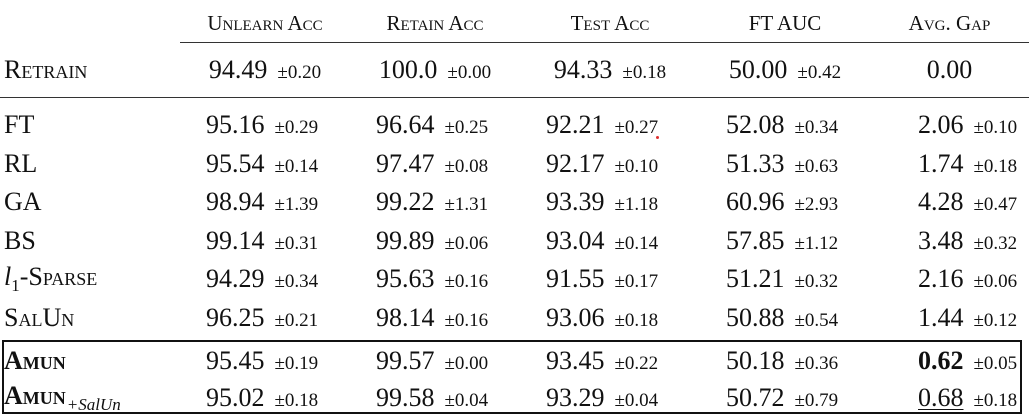 The width and height of the screenshot is (1029, 418). What do you see at coordinates (265, 125) in the screenshot?
I see `metric-cell: 95.16 ±0.29` at bounding box center [265, 125].